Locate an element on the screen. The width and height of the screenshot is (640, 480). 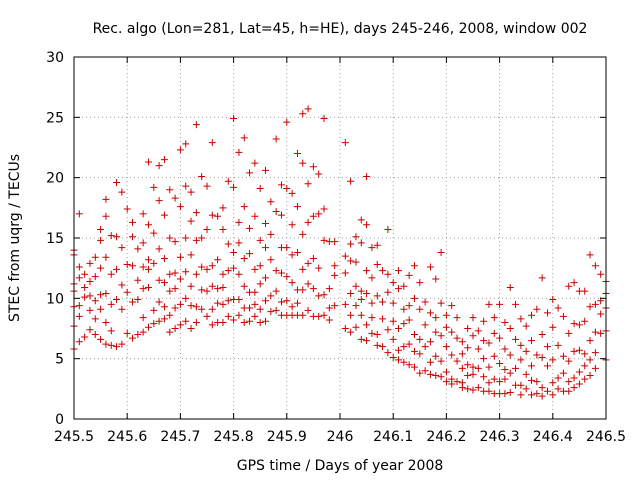
x-tick-label: 245.5 is located at coordinates (74, 437).